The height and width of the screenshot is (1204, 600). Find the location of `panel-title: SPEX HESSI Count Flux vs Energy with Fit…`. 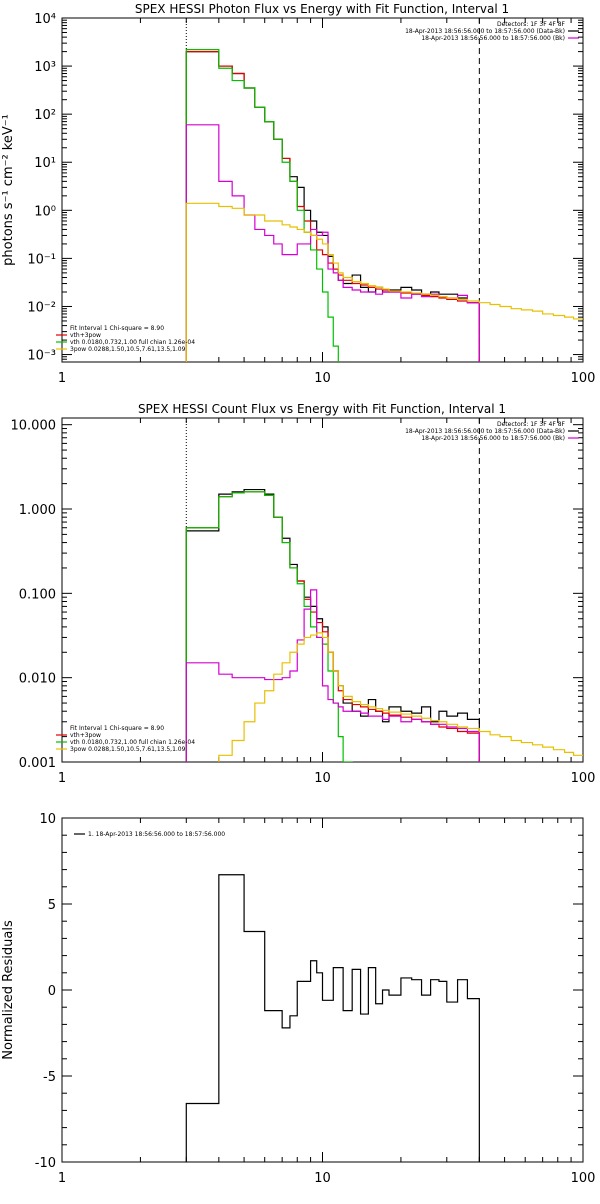

panel-title: SPEX HESSI Count Flux vs Energy with Fit… is located at coordinates (322, 409).